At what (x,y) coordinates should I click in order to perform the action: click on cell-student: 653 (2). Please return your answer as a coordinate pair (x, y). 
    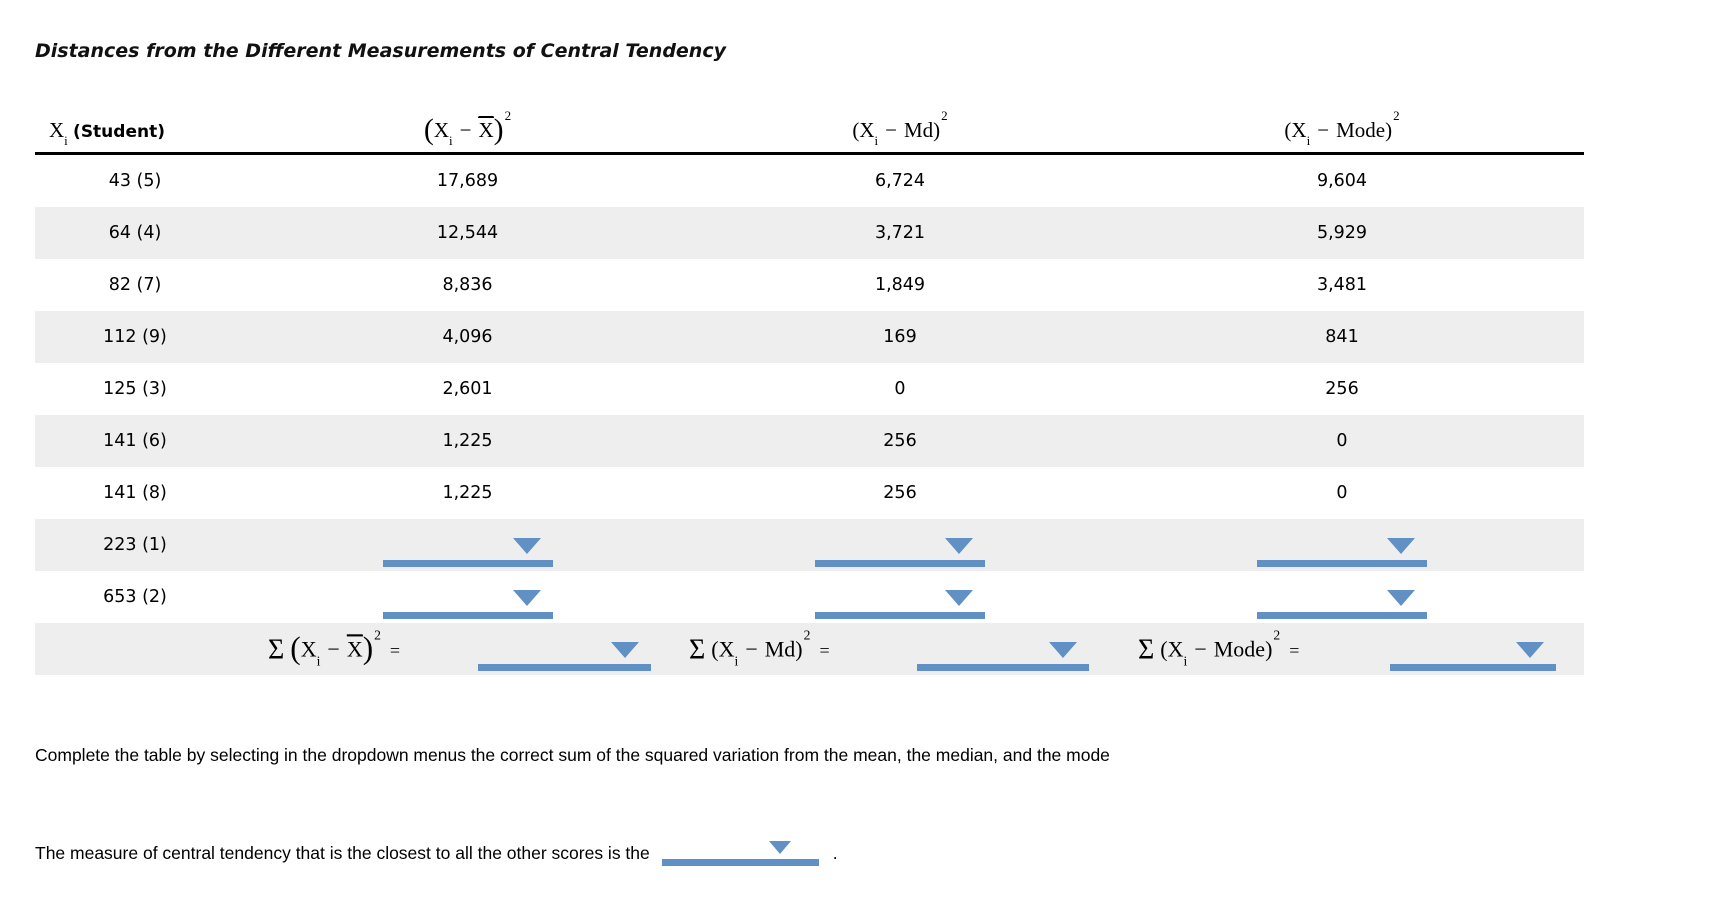
    Looking at the image, I should click on (135, 597).